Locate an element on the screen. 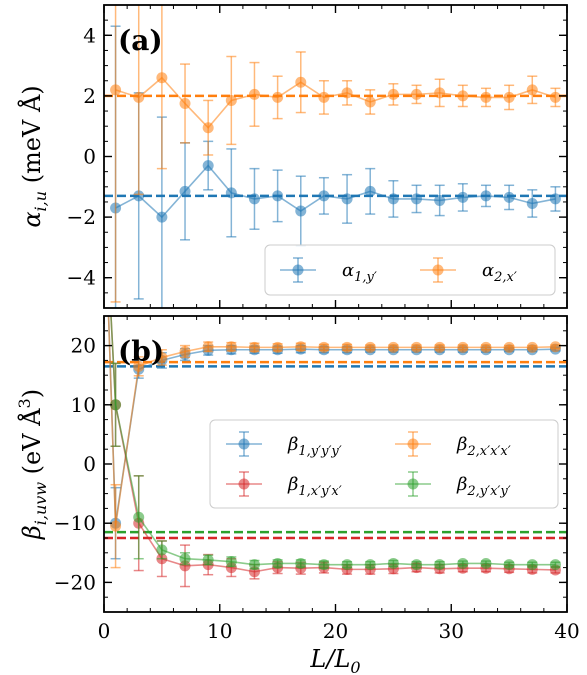 The height and width of the screenshot is (675, 587). y-tick-label: 0 is located at coordinates (89, 157).